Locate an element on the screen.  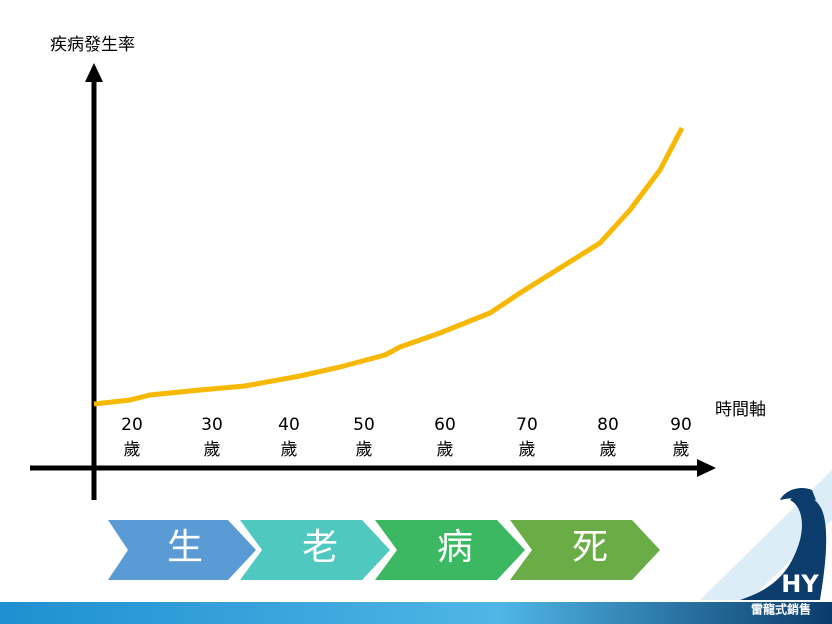
logo-mark: HY is located at coordinates (800, 584).